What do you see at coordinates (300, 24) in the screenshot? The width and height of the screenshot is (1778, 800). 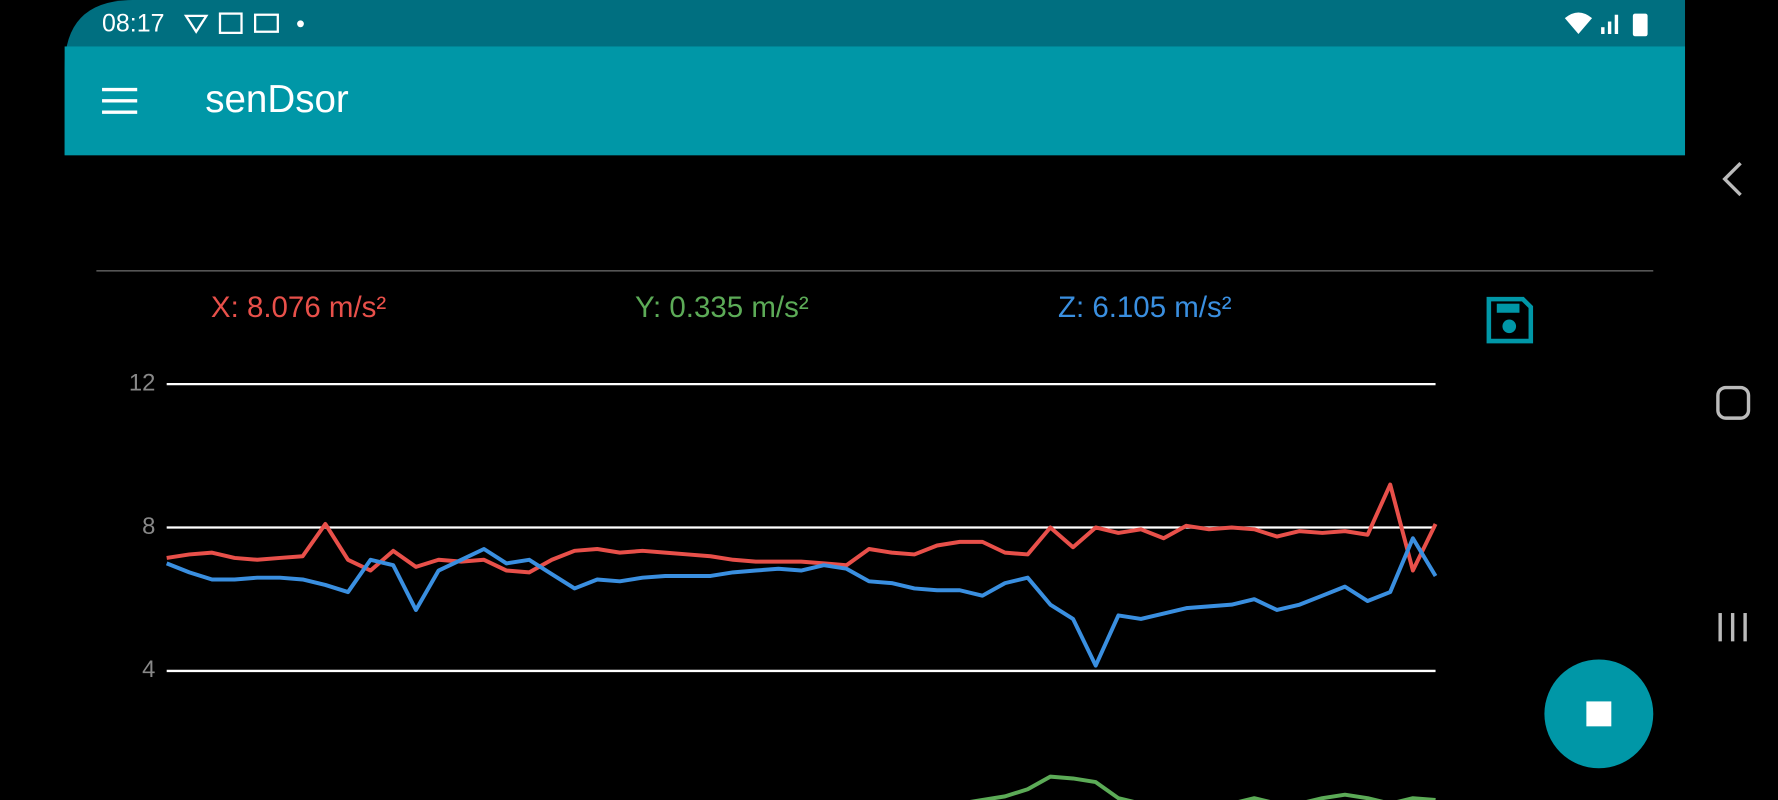 I see `status-dot` at bounding box center [300, 24].